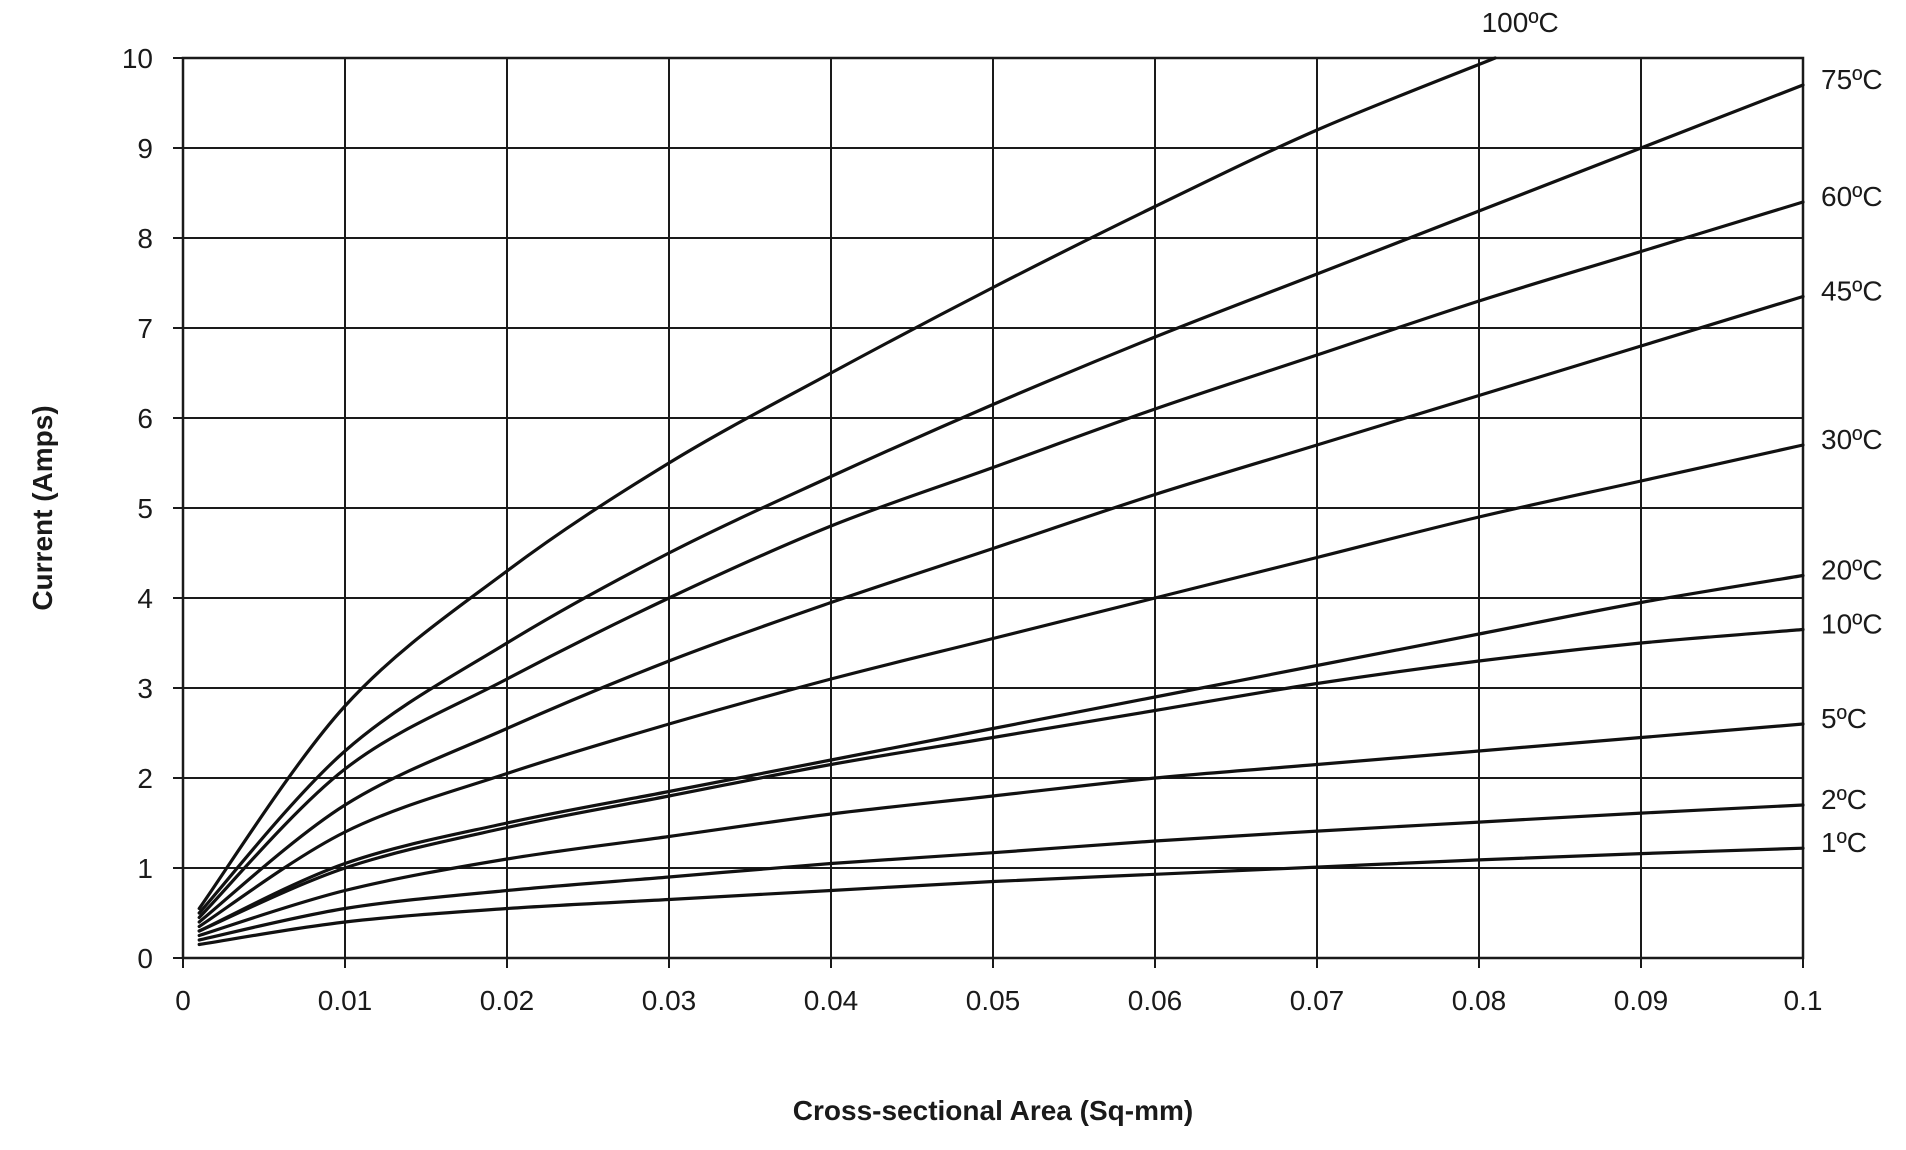  I want to click on series-label: 30ºC, so click(1852, 439).